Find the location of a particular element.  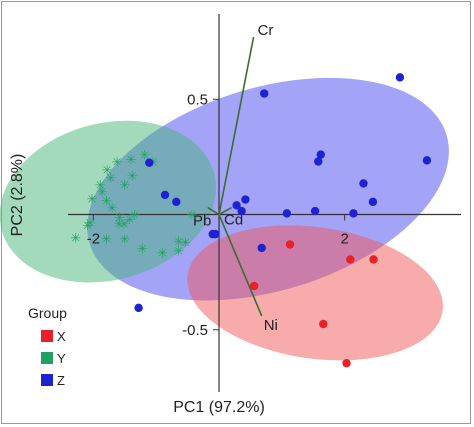

legend-label-x: X is located at coordinates (61, 336).